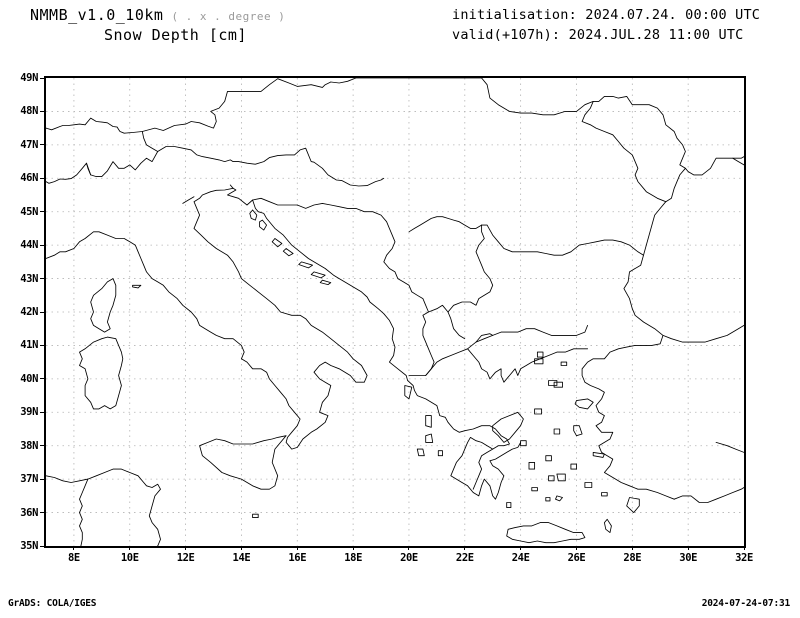  Describe the element at coordinates (688, 558) in the screenshot. I see `x-axis-tick-label: 30E` at that location.